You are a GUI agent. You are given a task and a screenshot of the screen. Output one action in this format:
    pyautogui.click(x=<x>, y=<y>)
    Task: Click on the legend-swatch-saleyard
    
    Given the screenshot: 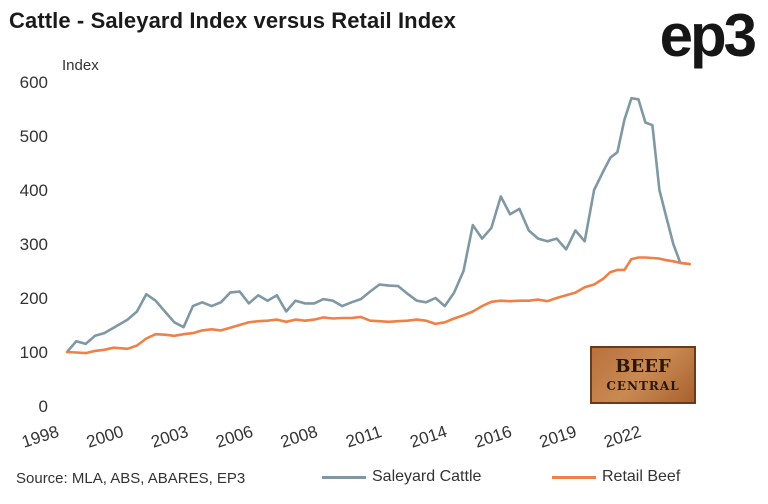 What is the action you would take?
    pyautogui.click(x=344, y=477)
    